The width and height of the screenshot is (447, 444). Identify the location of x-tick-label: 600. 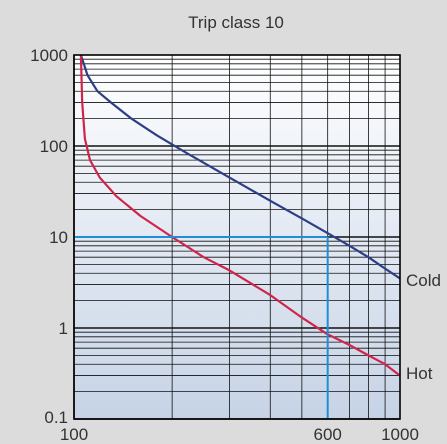
(327, 434).